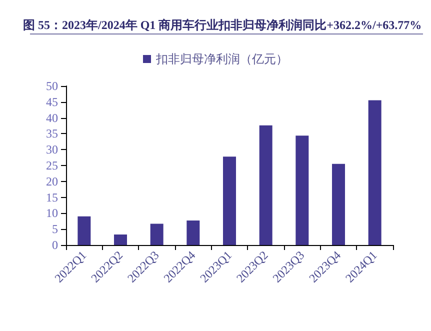  Describe the element at coordinates (222, 25) in the screenshot. I see `chart-title: 图 55：2023年/2024年 Q1 商用车行业扣非归母净利润同比+362.2%/+63.77%` at that location.